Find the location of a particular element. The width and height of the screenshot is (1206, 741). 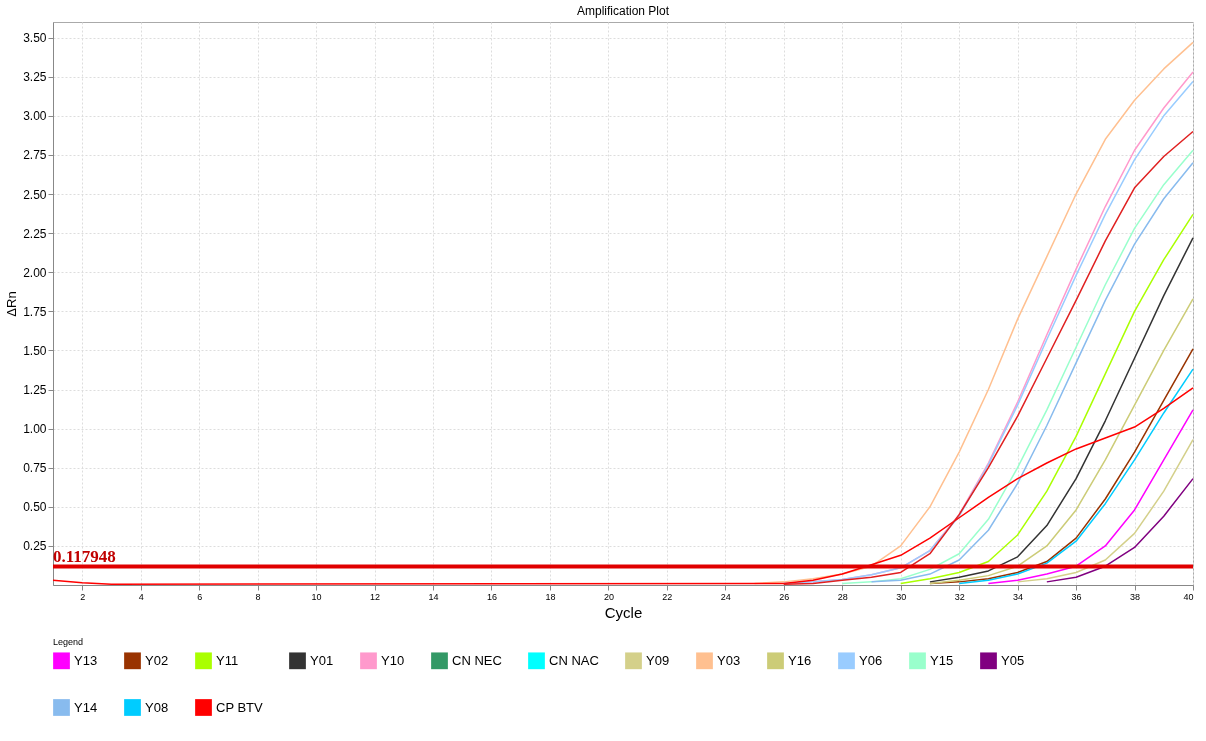

x-tick-label: 2 is located at coordinates (83, 596).